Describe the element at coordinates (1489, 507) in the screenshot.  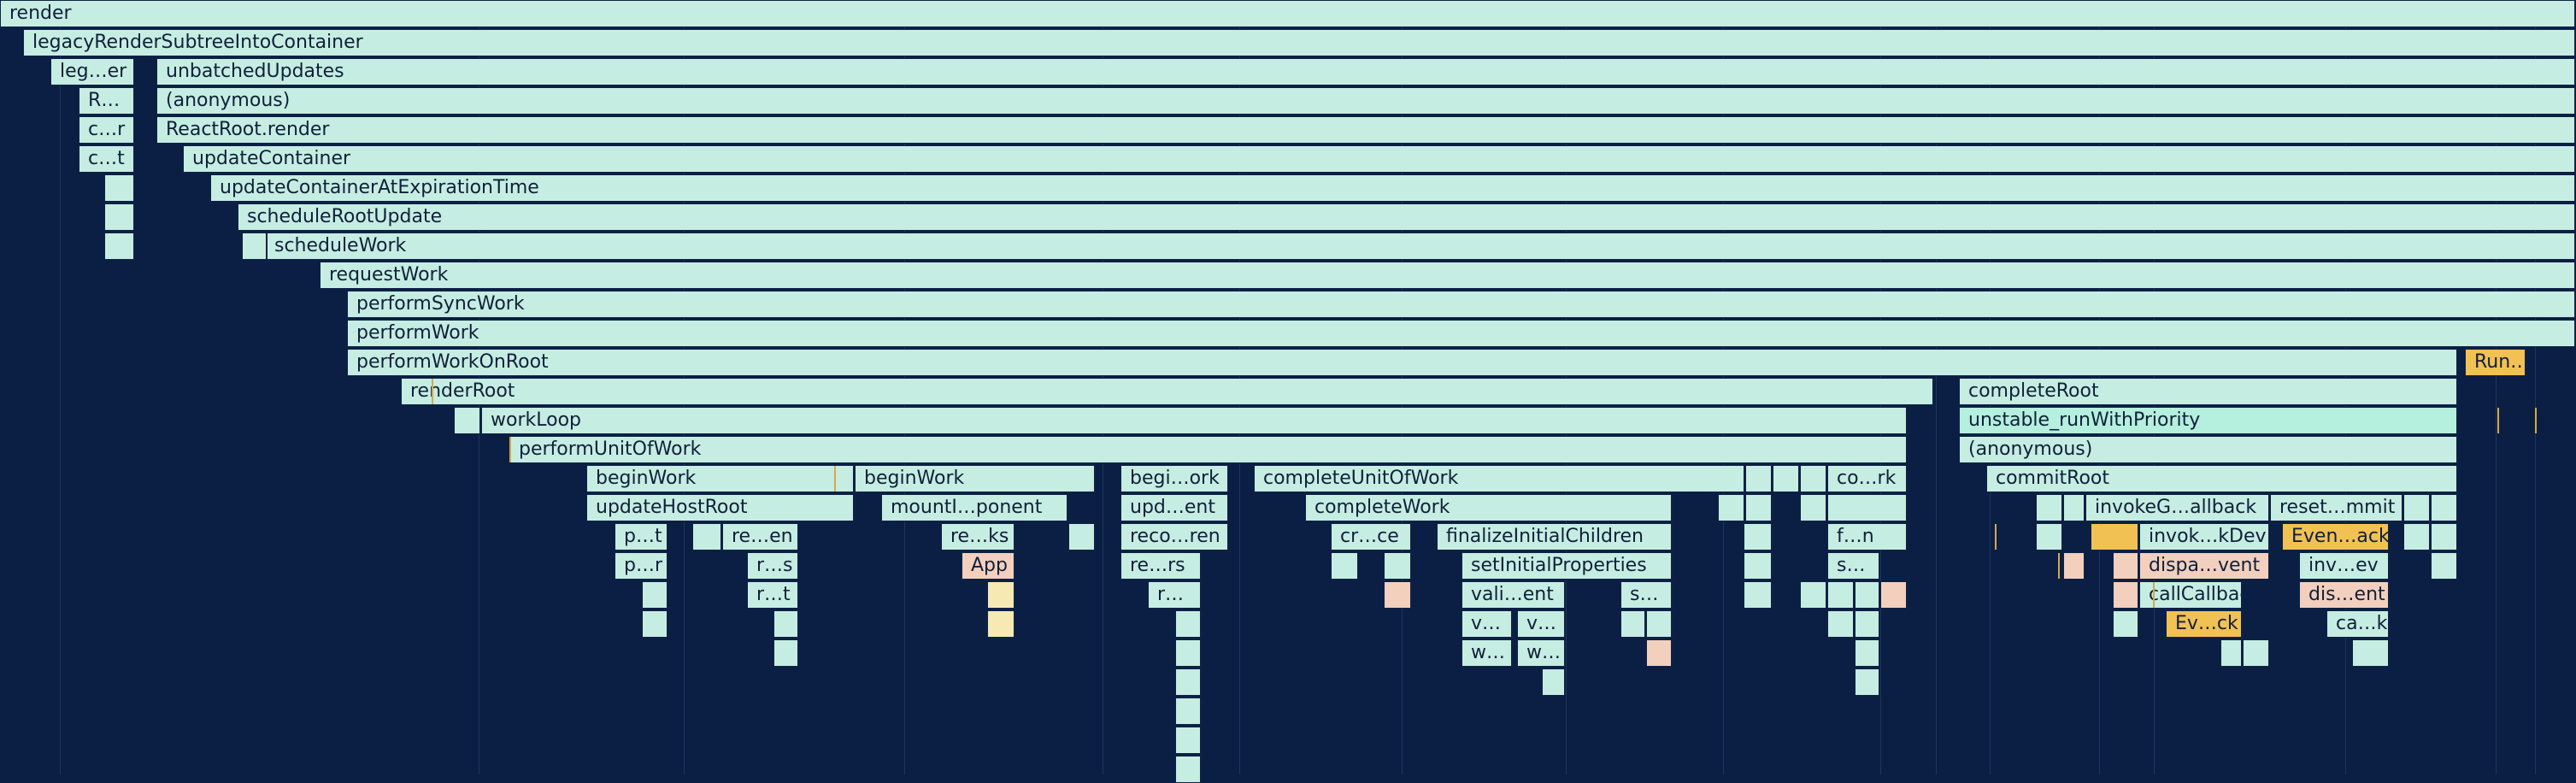
I see `flame-frame: completeWork` at that location.